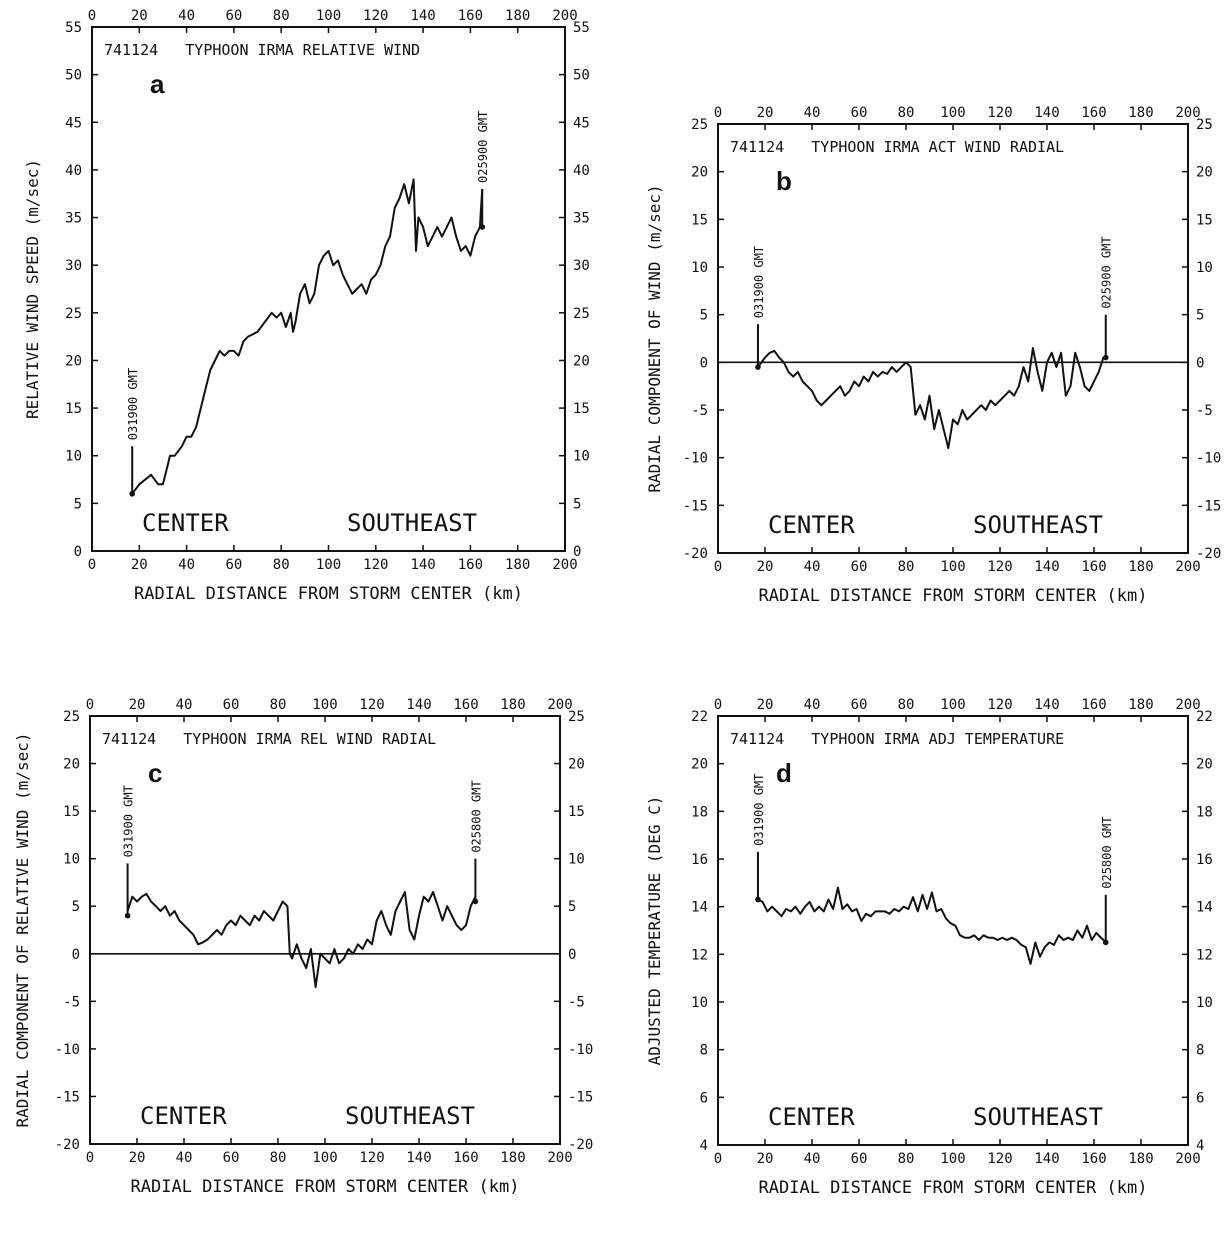 The height and width of the screenshot is (1247, 1225). I want to click on y-tick-label: -10, so click(67, 1050).